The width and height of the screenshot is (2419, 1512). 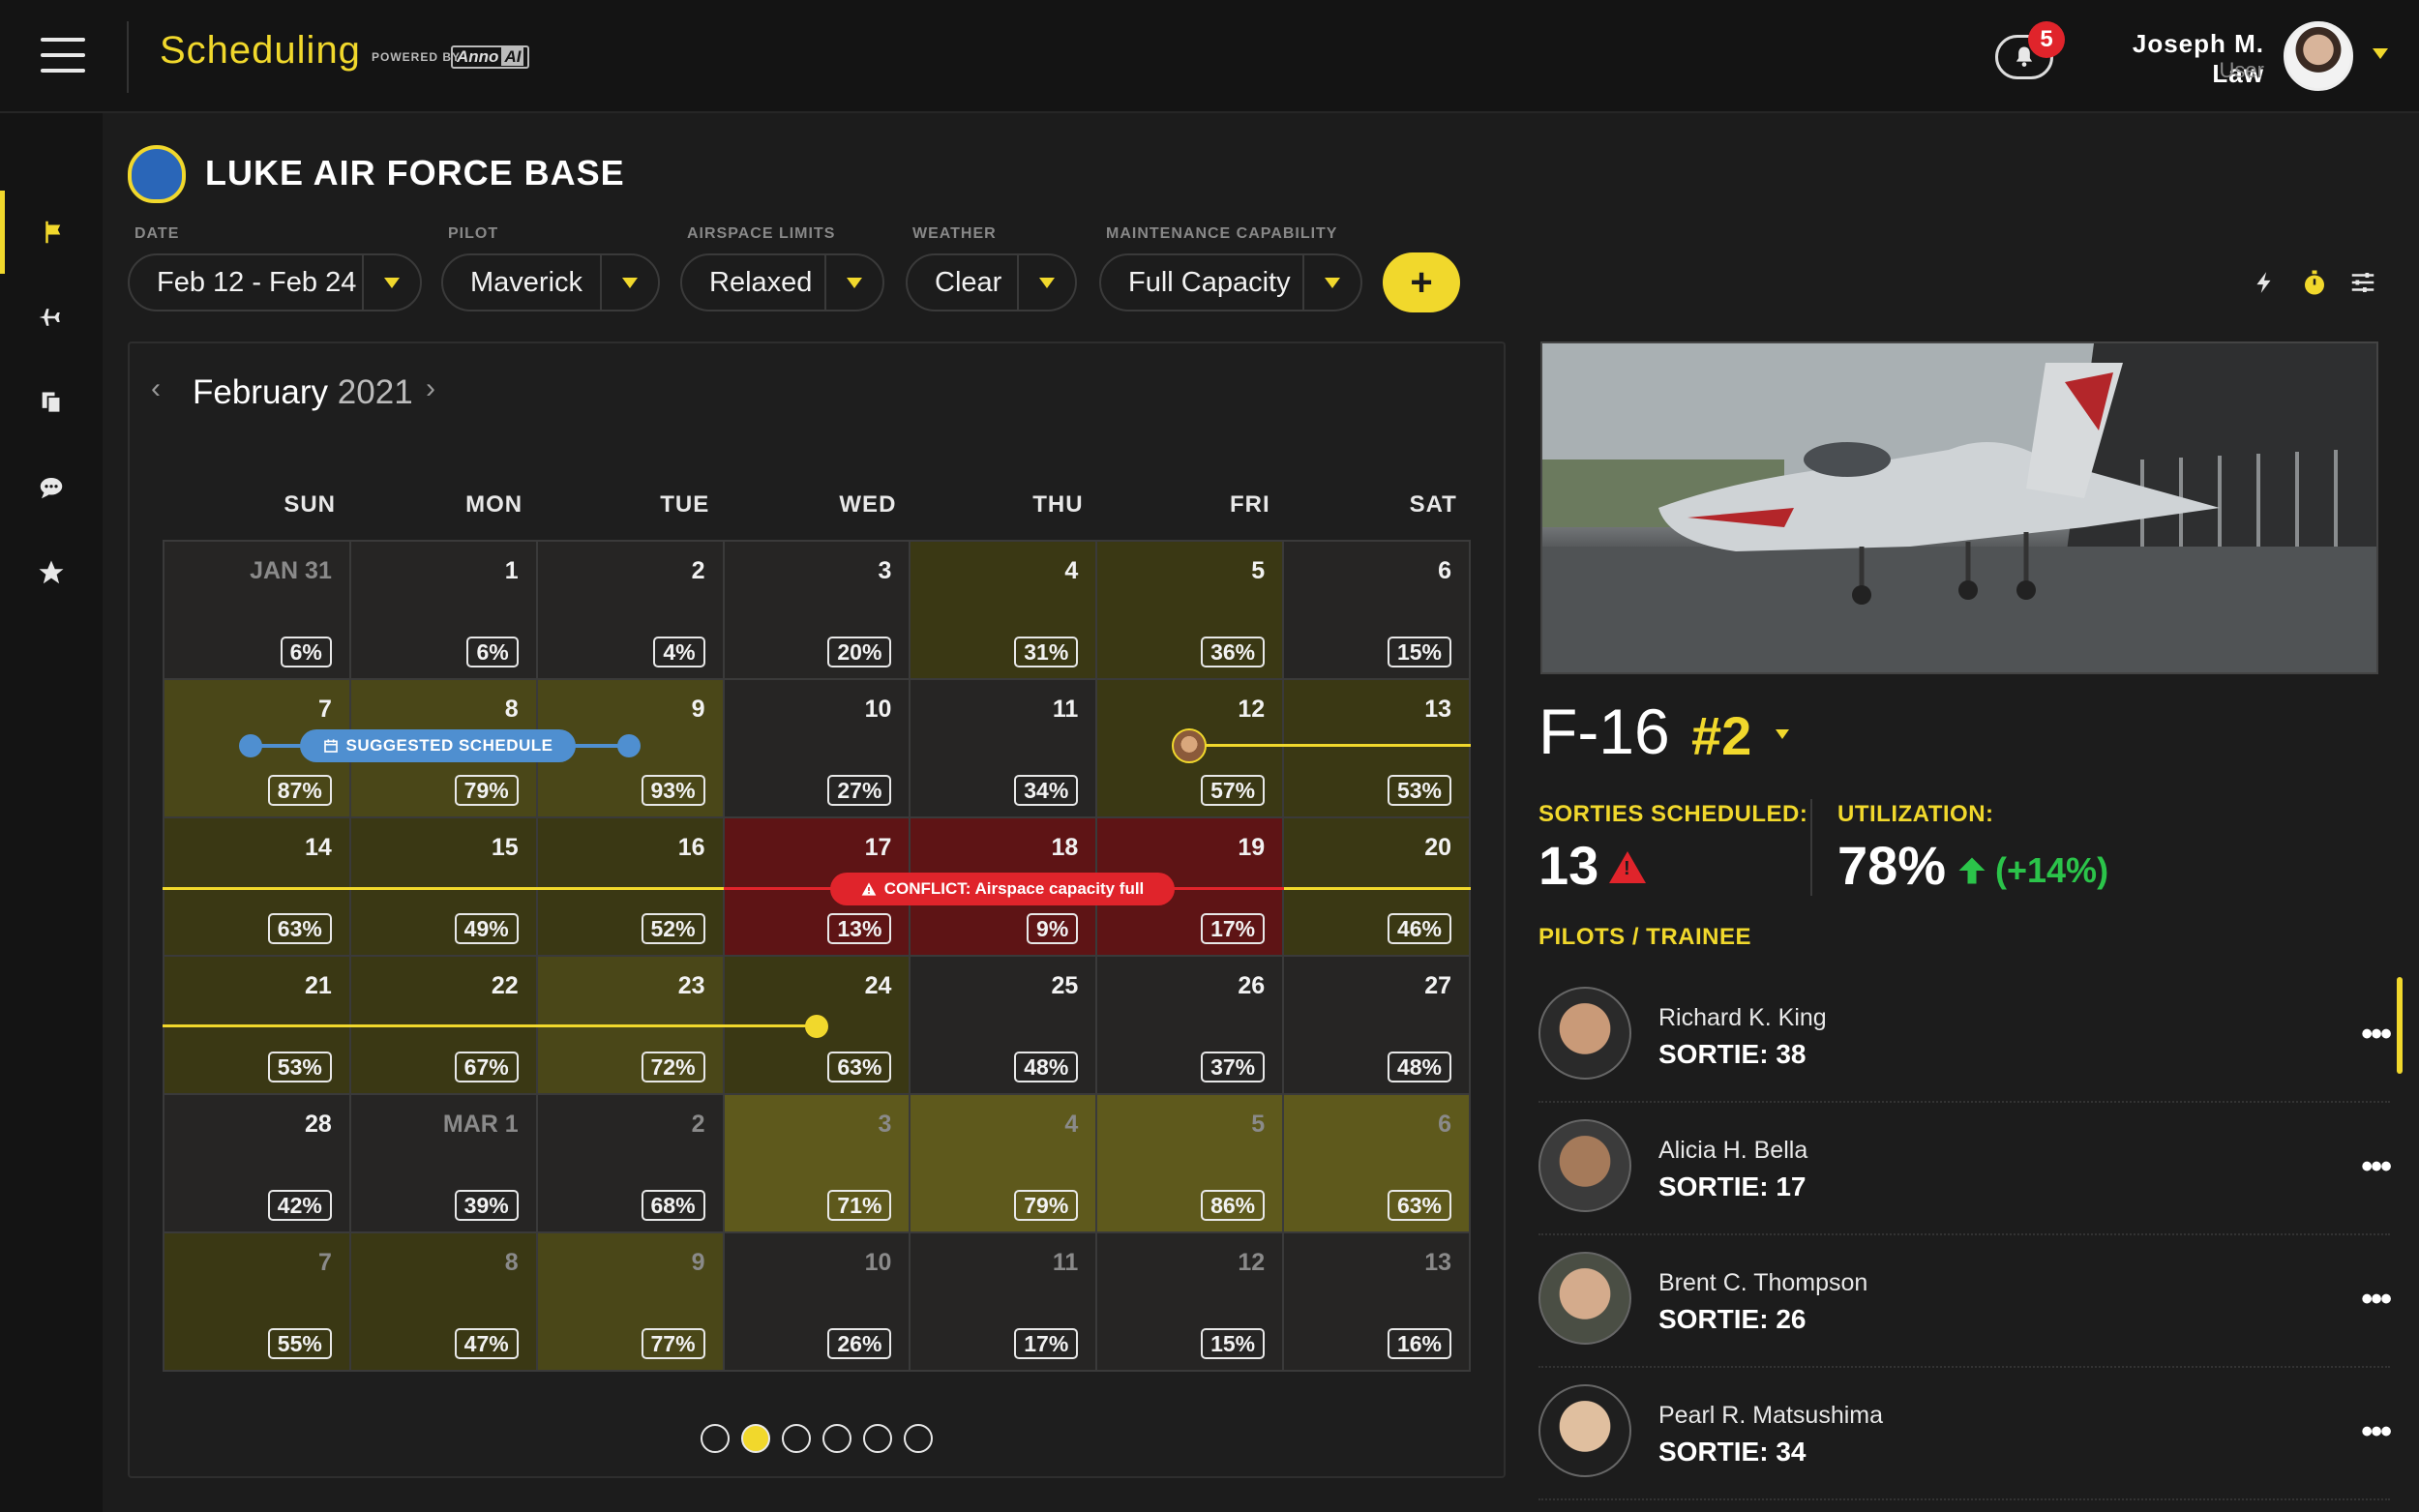 I want to click on calendar-day-cell: 13 16%, so click(x=1377, y=1301).